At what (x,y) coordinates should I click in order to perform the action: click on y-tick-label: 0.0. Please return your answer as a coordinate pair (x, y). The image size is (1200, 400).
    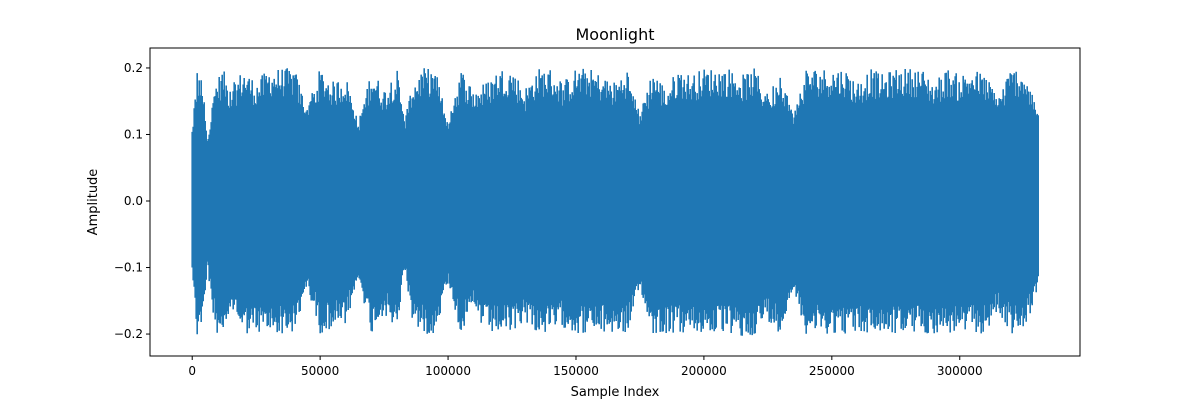
    Looking at the image, I should click on (133, 201).